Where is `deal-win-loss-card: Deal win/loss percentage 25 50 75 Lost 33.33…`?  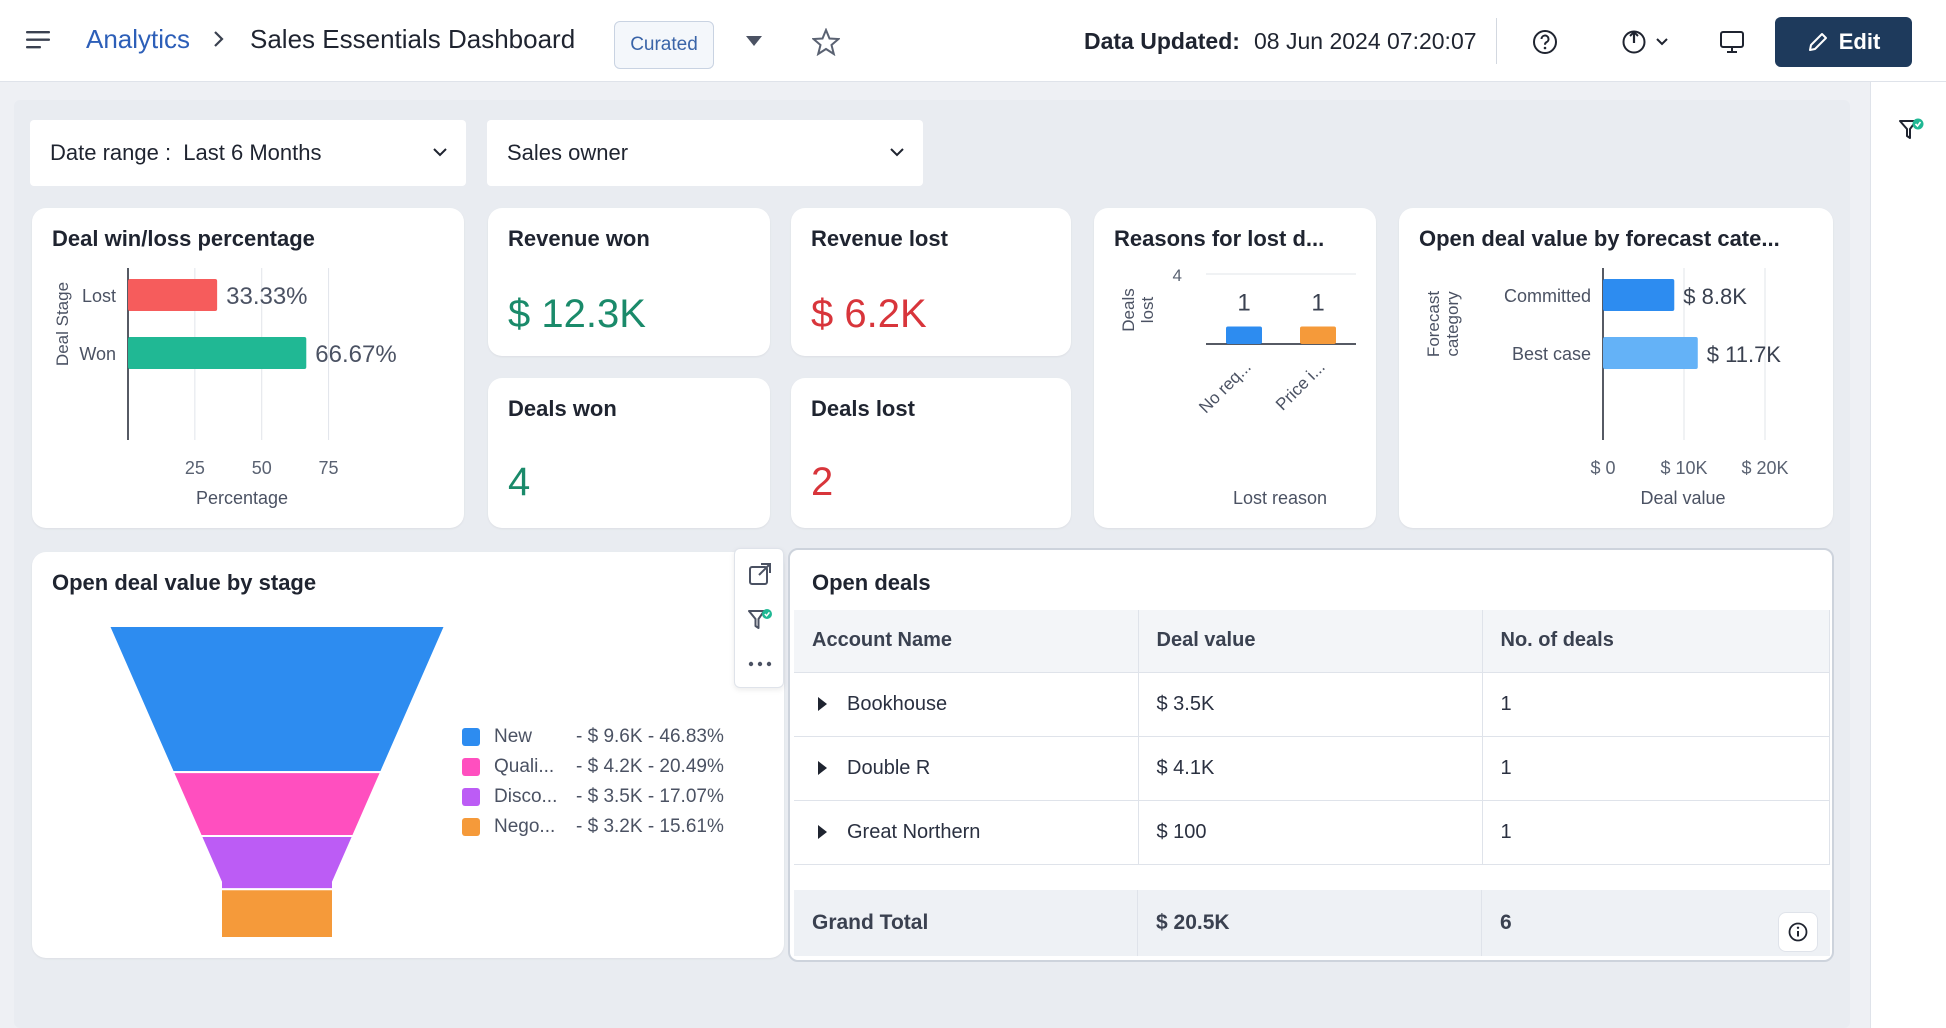 deal-win-loss-card: Deal win/loss percentage 25 50 75 Lost 33.33… is located at coordinates (248, 368).